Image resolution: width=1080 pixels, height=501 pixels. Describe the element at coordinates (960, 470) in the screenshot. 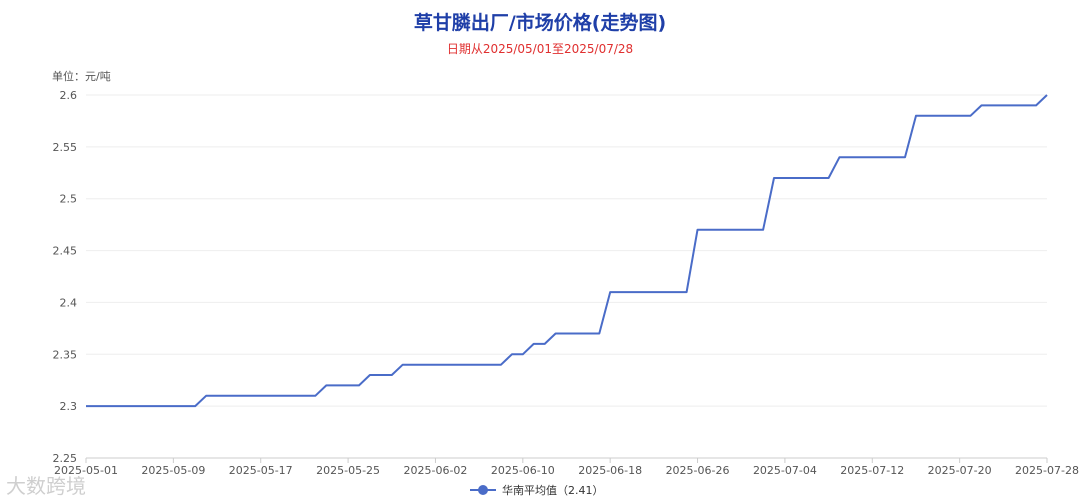

I see `x-tick-label: 2025-07-20` at that location.